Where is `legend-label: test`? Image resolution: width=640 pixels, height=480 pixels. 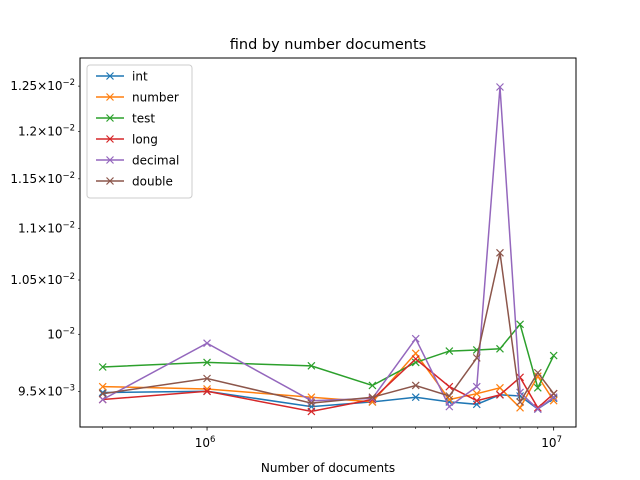
legend-label: test is located at coordinates (143, 119).